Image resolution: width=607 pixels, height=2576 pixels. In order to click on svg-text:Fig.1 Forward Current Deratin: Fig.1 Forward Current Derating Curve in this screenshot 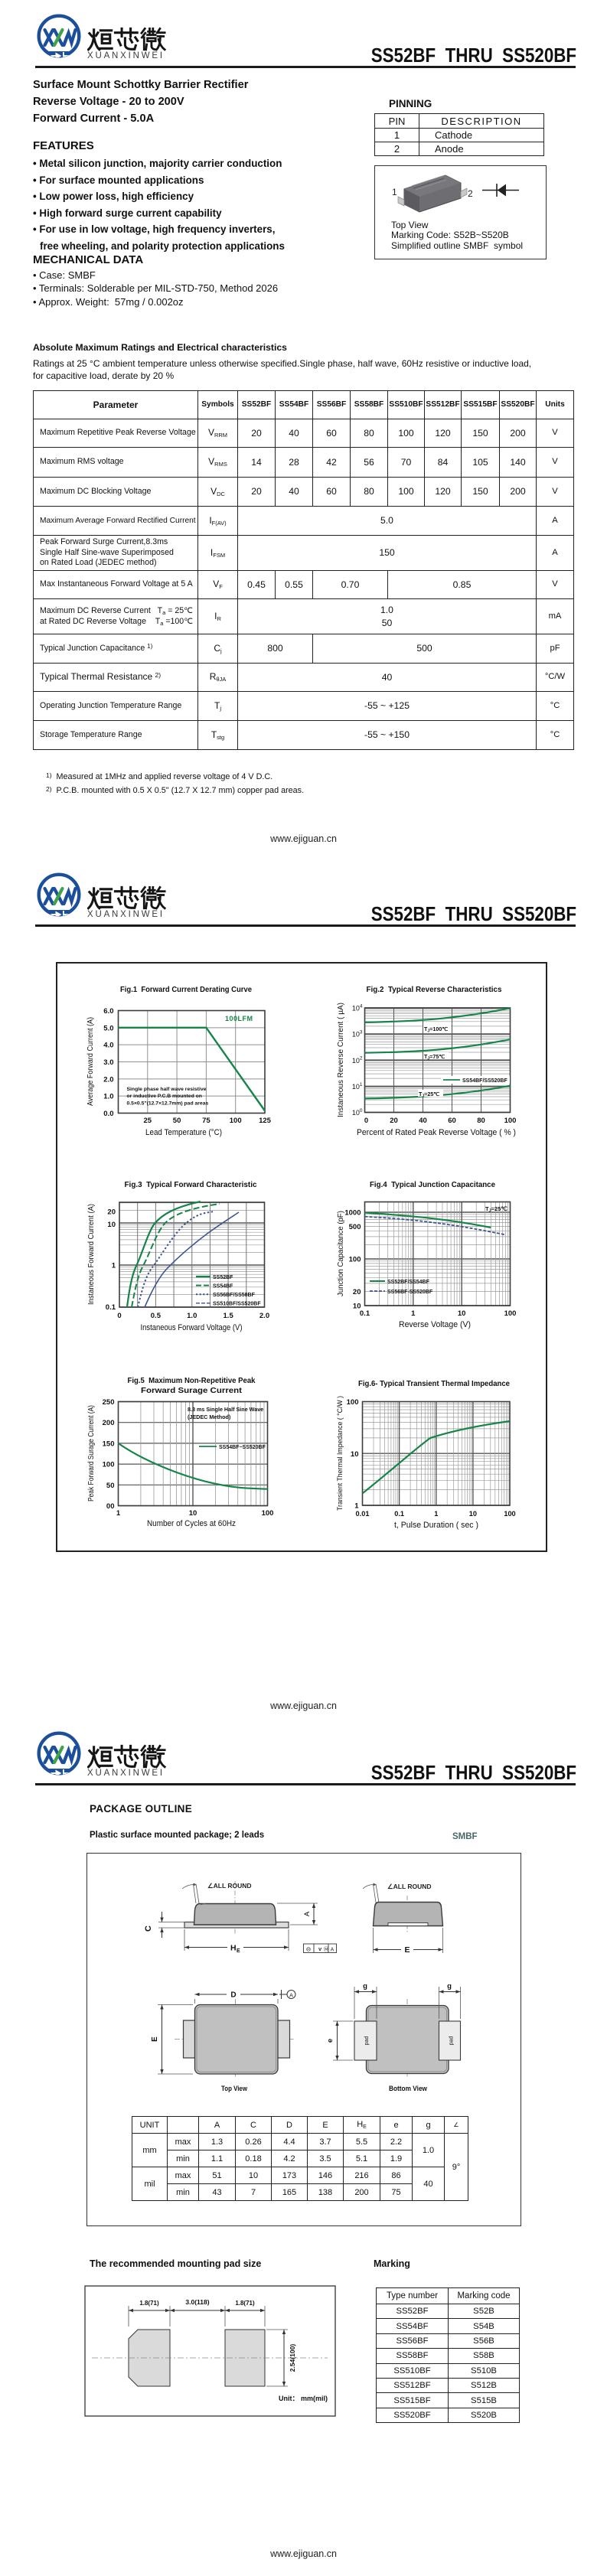, I will do `click(186, 990)`.